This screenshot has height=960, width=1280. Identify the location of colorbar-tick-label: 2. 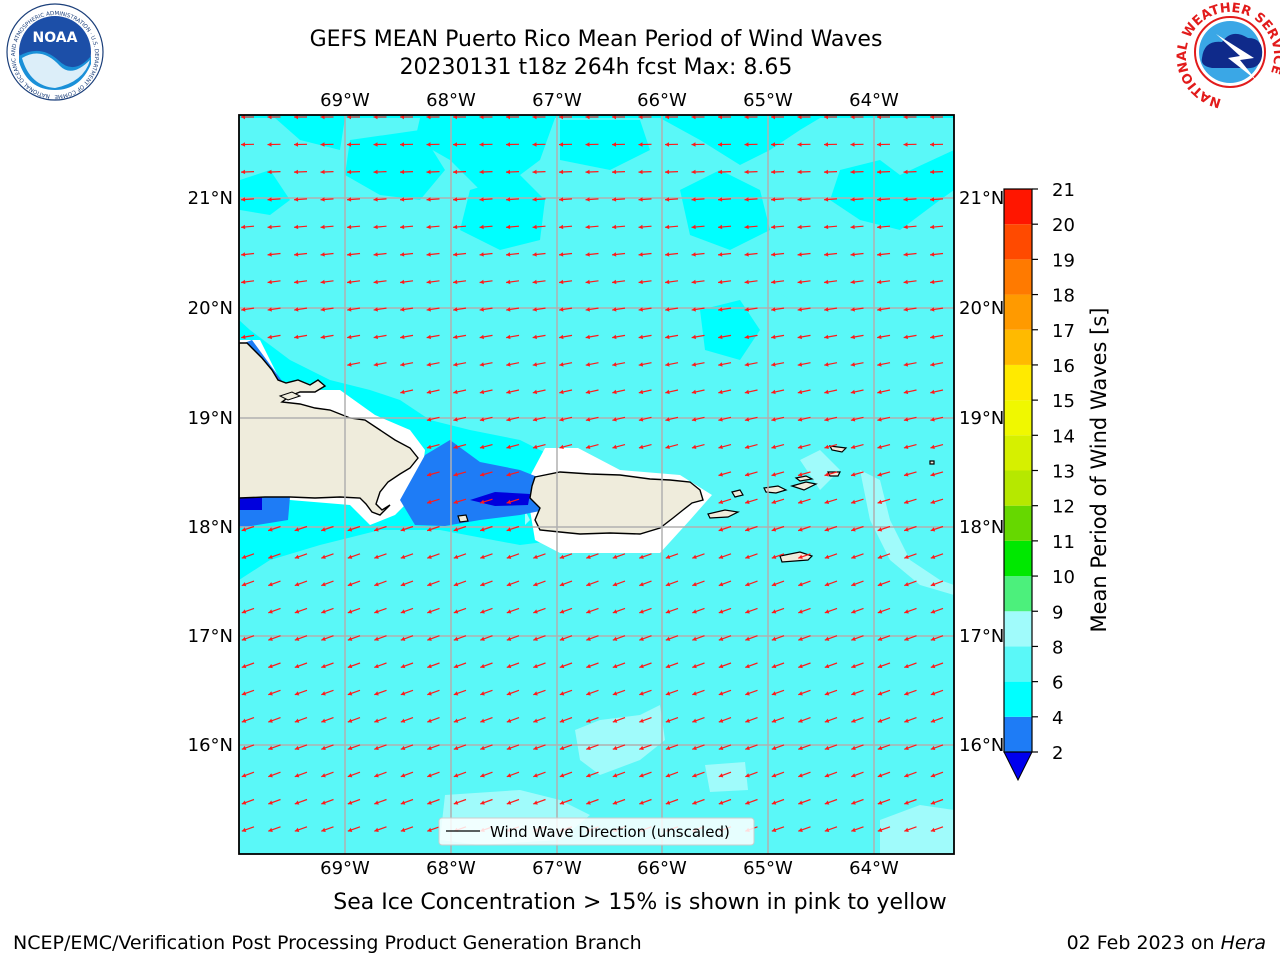
(1057, 753).